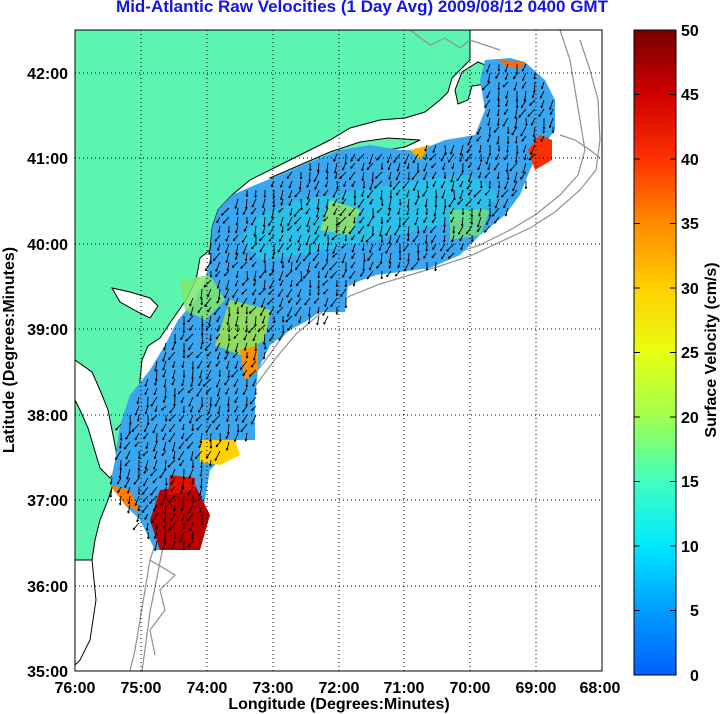  Describe the element at coordinates (690, 160) in the screenshot. I see `colorbar-tick: 40` at that location.